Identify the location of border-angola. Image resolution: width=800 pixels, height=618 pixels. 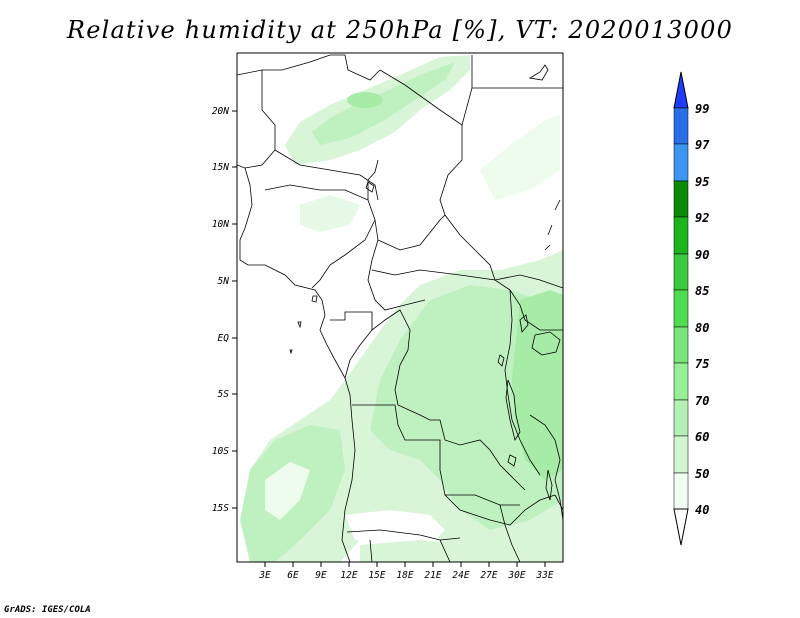
(436, 455).